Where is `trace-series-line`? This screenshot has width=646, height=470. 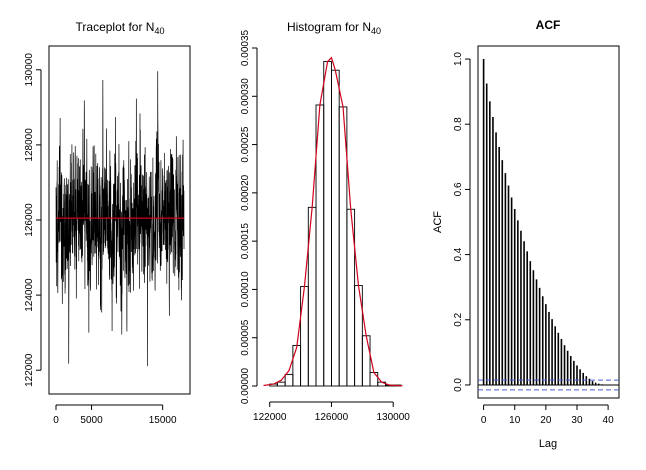
trace-series-line is located at coordinates (120, 219).